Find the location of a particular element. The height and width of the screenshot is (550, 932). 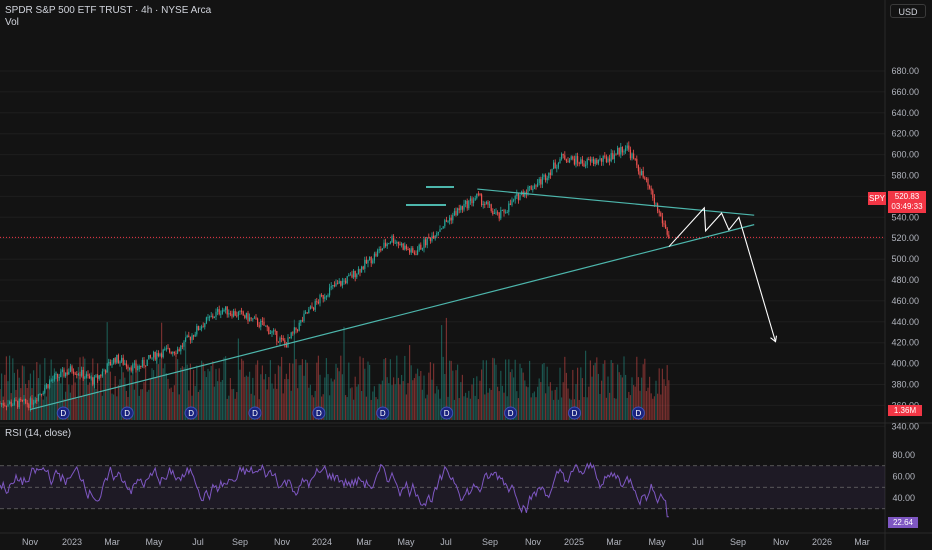

symbol-title: SPDR S&P 500 ETF TRUST · 4h · NYSE Arca is located at coordinates (108, 10).